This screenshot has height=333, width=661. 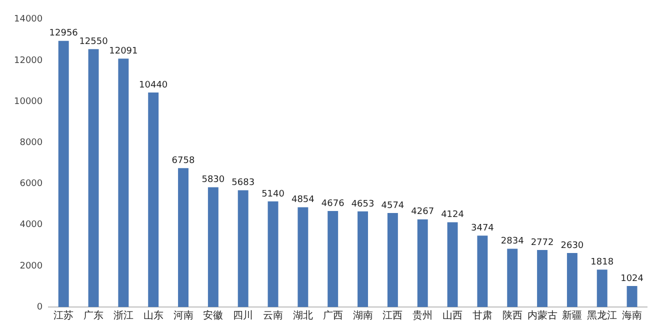 I want to click on data-label: 5830, so click(x=213, y=180).